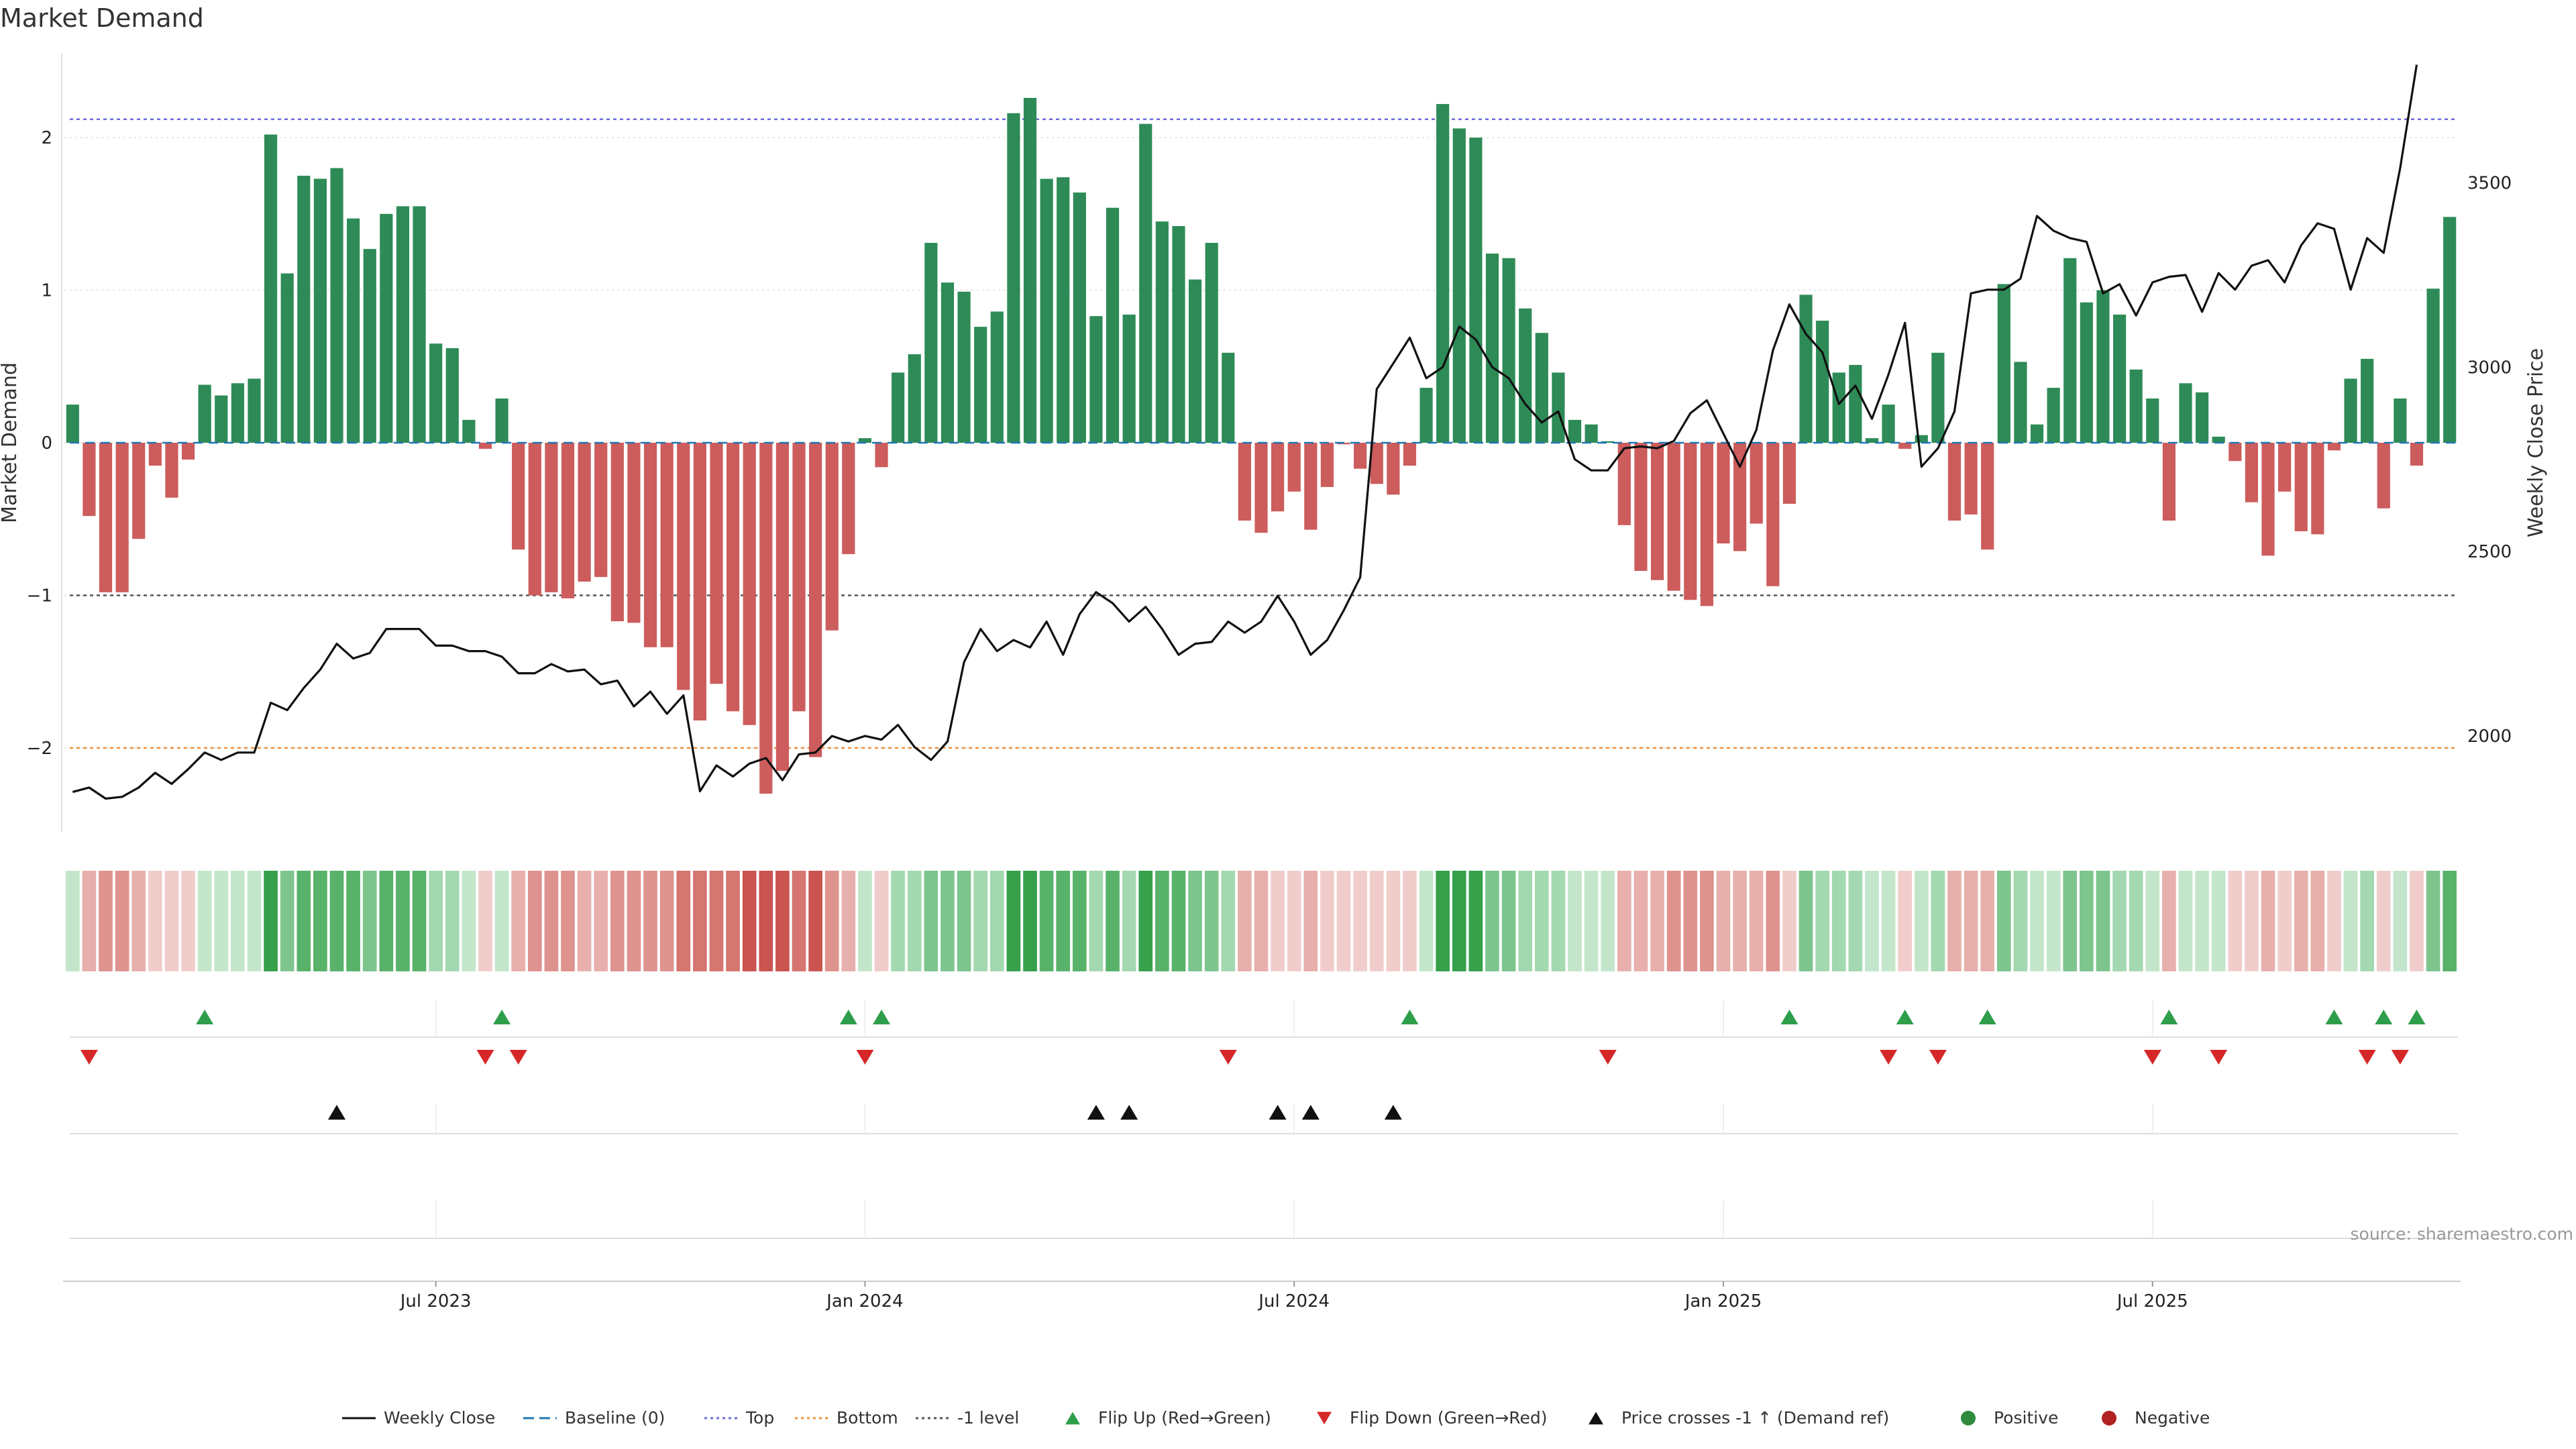  Describe the element at coordinates (967, 1418) in the screenshot. I see `legend-item-1-level: -1 level` at that location.